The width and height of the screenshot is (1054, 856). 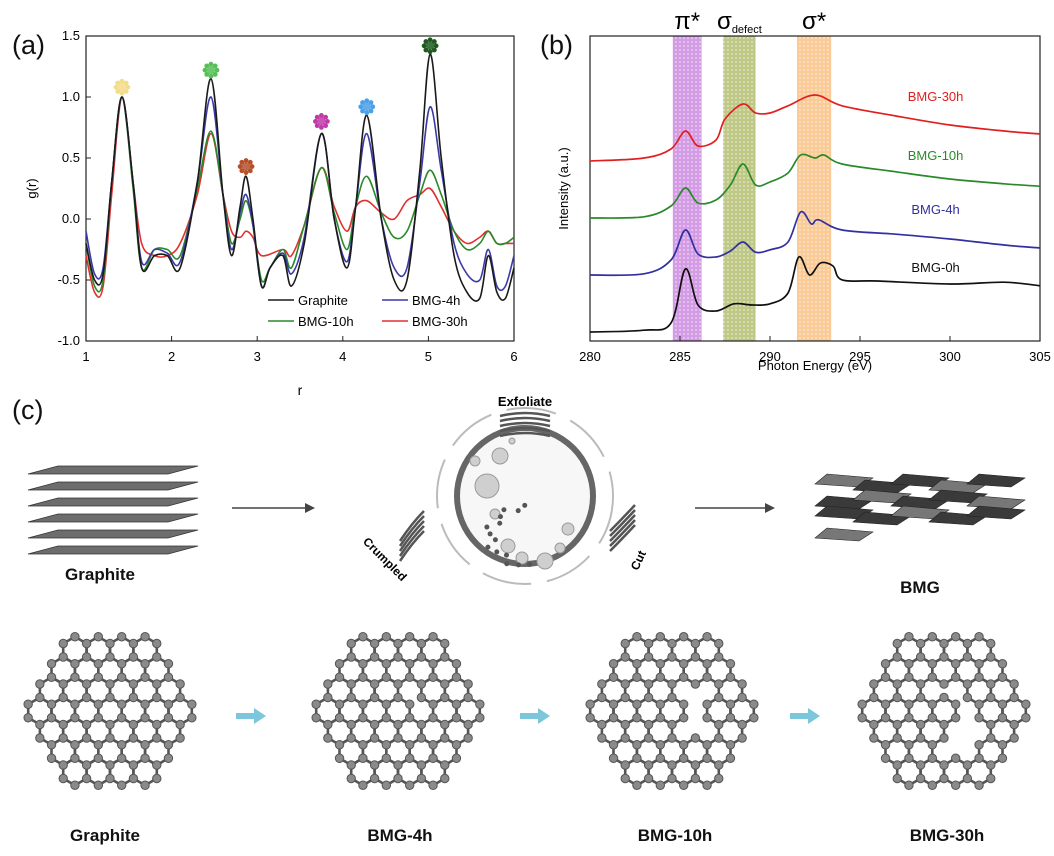 What do you see at coordinates (326, 321) in the screenshot?
I see `legend-label-a-2: BMG-10h` at bounding box center [326, 321].